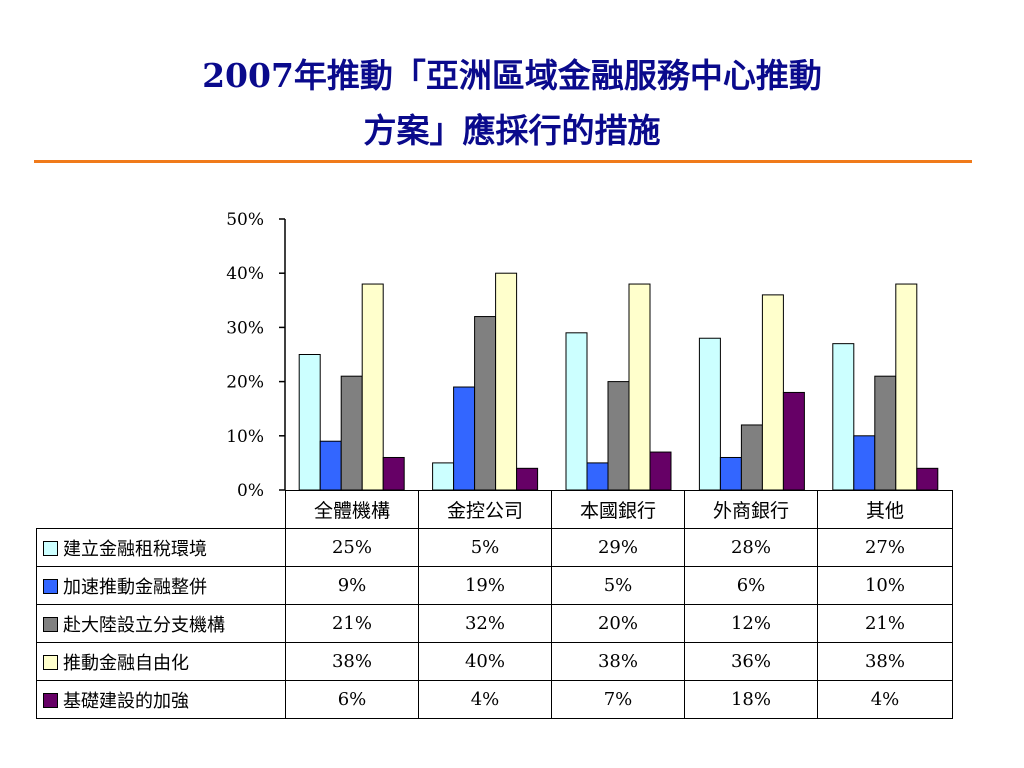  What do you see at coordinates (512, 130) in the screenshot?
I see `title-line-2: 方案」應採行的措施` at bounding box center [512, 130].